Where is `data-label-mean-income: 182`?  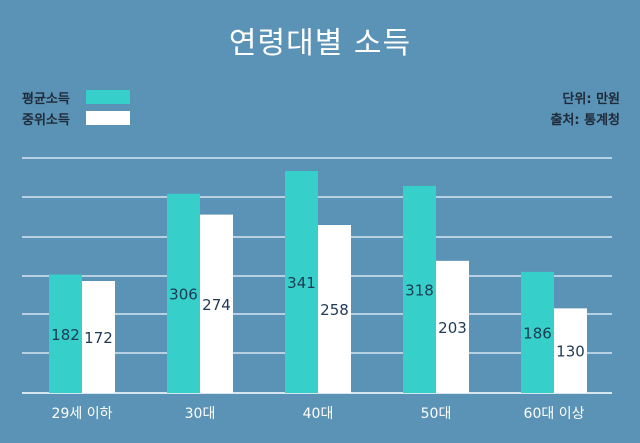
data-label-mean-income: 182 is located at coordinates (65, 335).